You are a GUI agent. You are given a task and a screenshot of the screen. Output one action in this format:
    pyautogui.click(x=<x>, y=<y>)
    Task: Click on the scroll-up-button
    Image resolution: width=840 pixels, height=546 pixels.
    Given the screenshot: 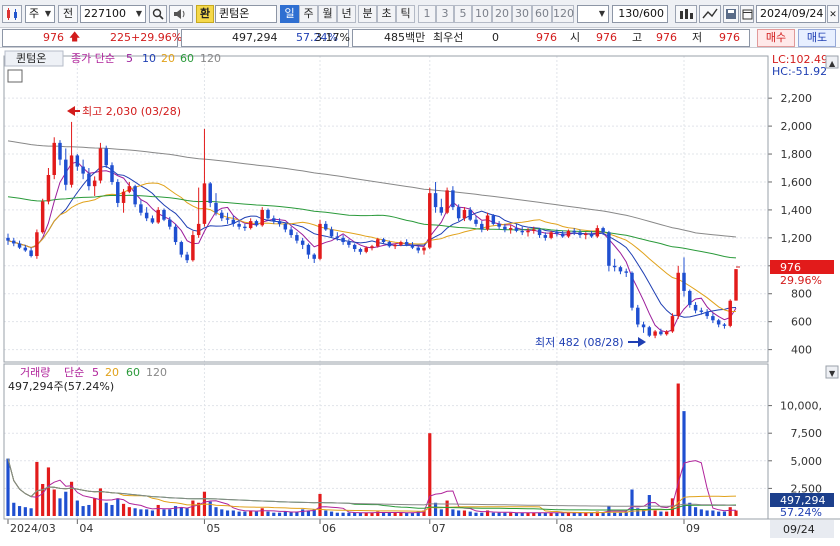 What is the action you would take?
    pyautogui.click(x=832, y=62)
    